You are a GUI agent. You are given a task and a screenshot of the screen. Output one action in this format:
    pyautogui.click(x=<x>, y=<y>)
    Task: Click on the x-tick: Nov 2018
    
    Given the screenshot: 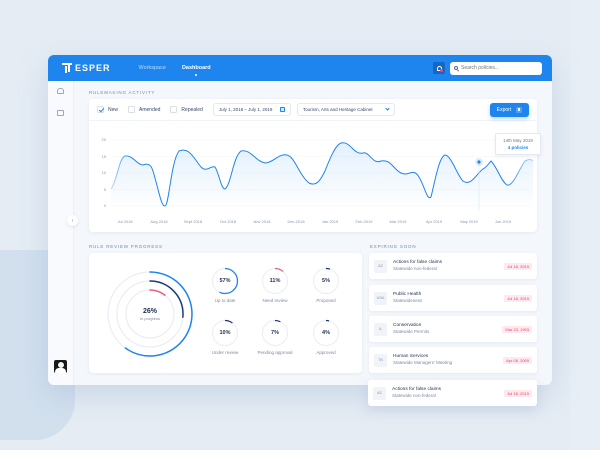 What is the action you would take?
    pyautogui.click(x=262, y=221)
    